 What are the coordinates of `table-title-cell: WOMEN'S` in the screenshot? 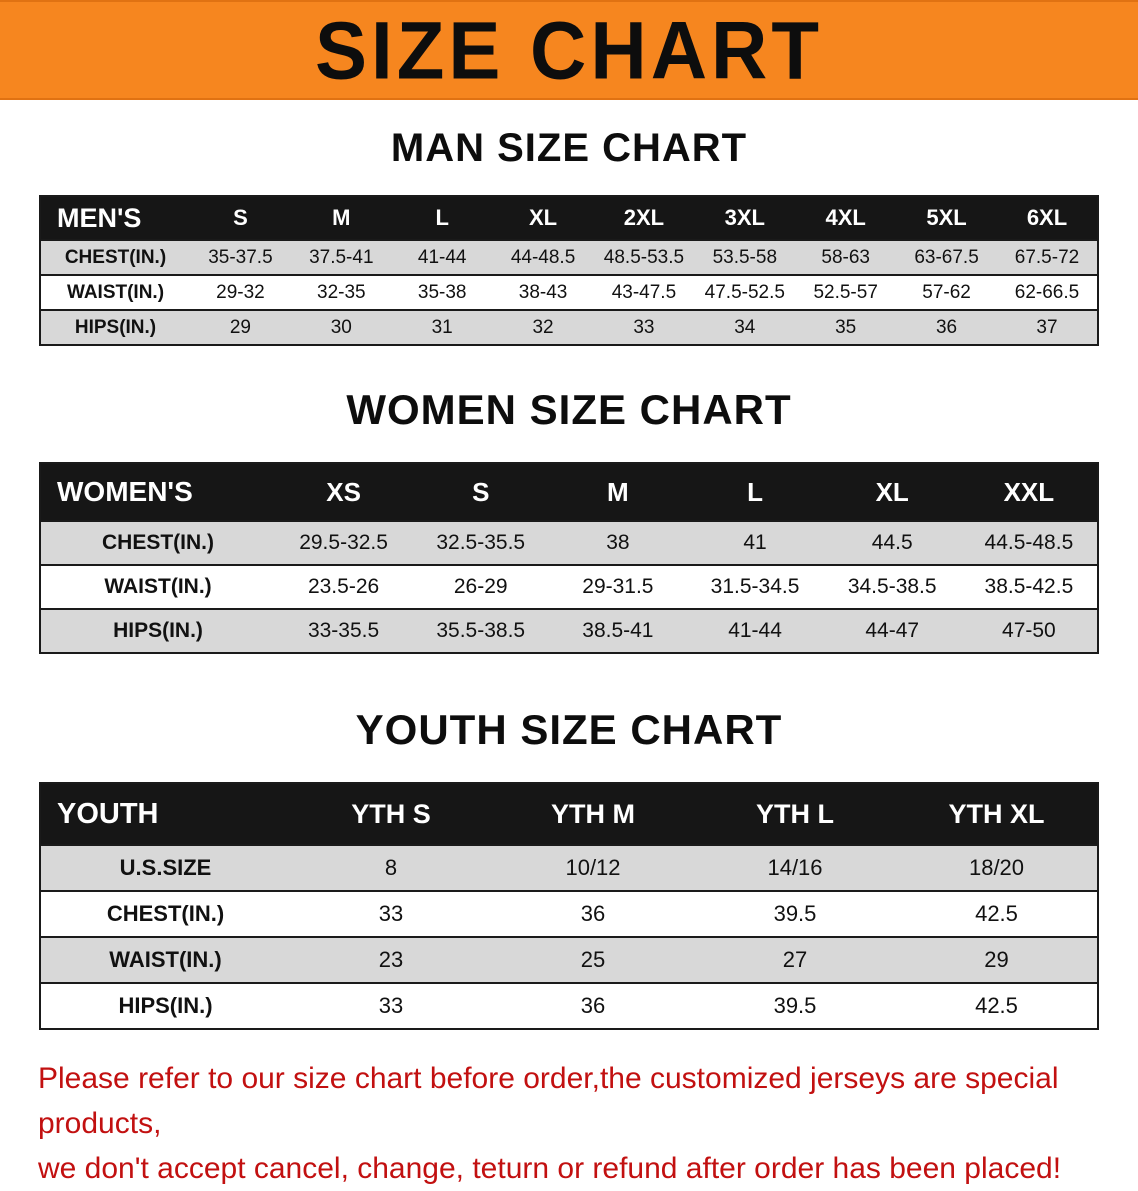 It's located at (157, 492).